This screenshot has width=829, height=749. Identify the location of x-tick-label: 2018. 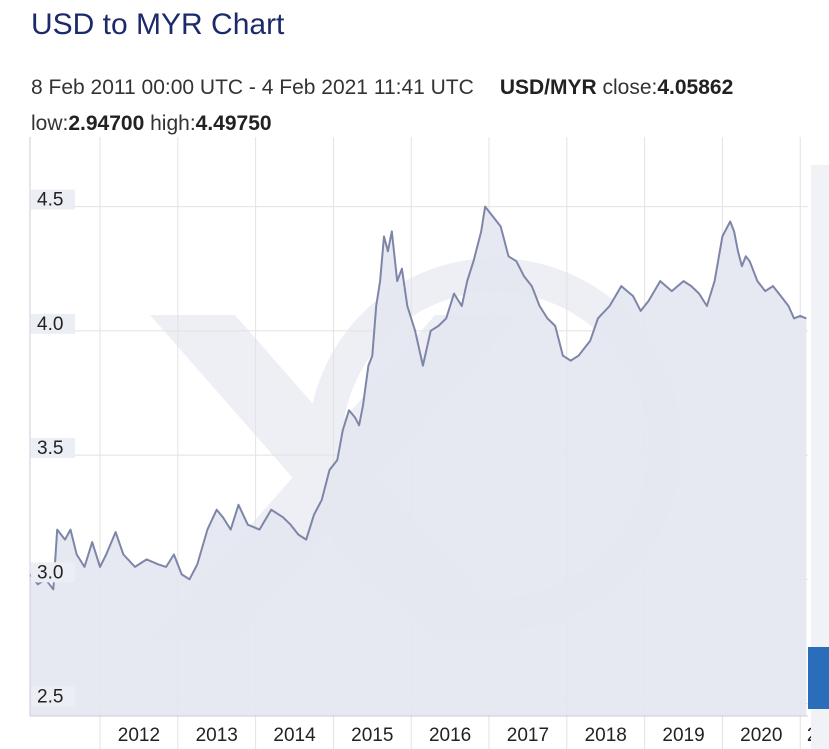
(606, 735).